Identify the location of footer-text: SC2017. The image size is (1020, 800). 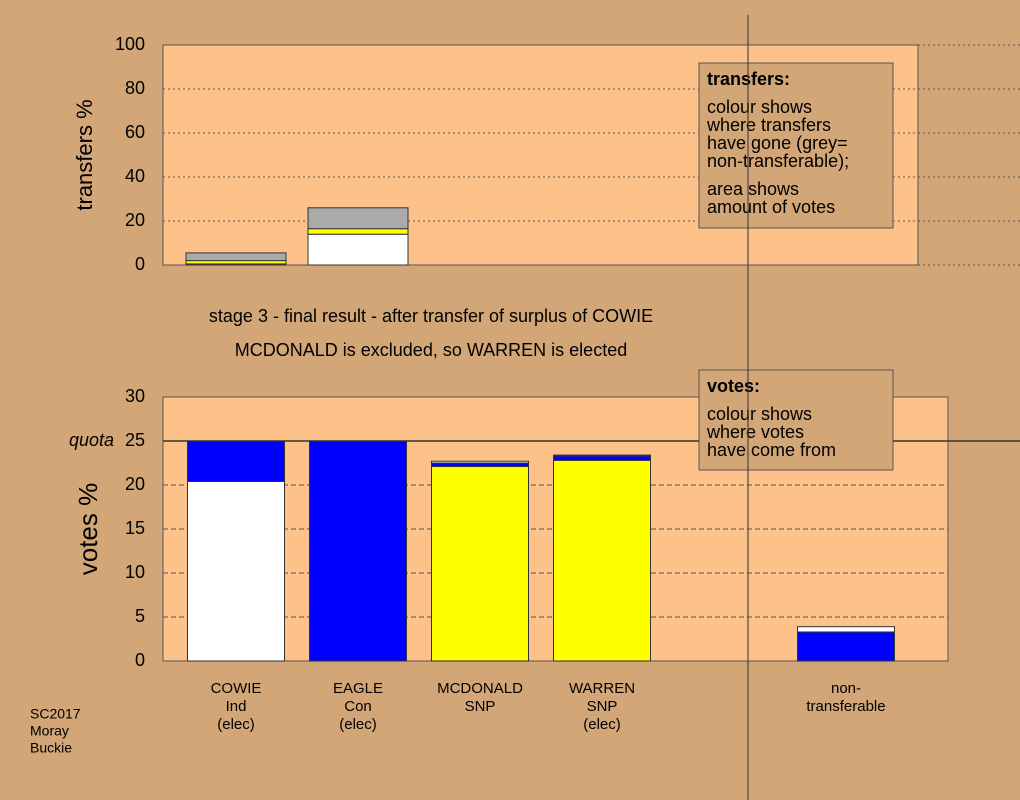
(55, 714).